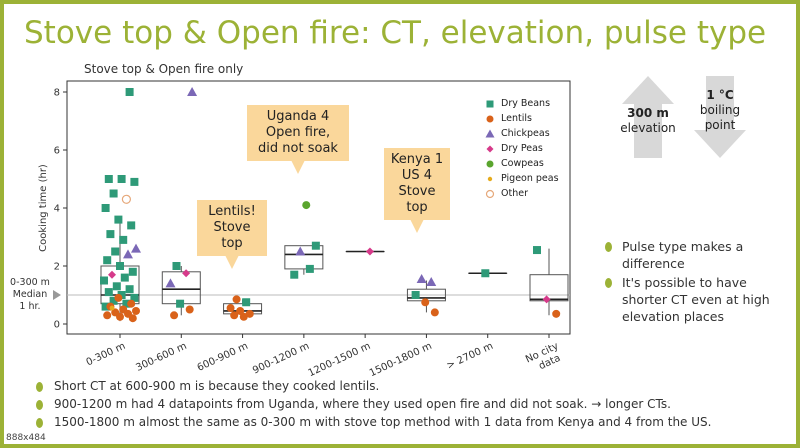 The height and width of the screenshot is (448, 800). I want to click on legend-item: Dry Beans, so click(520, 103).